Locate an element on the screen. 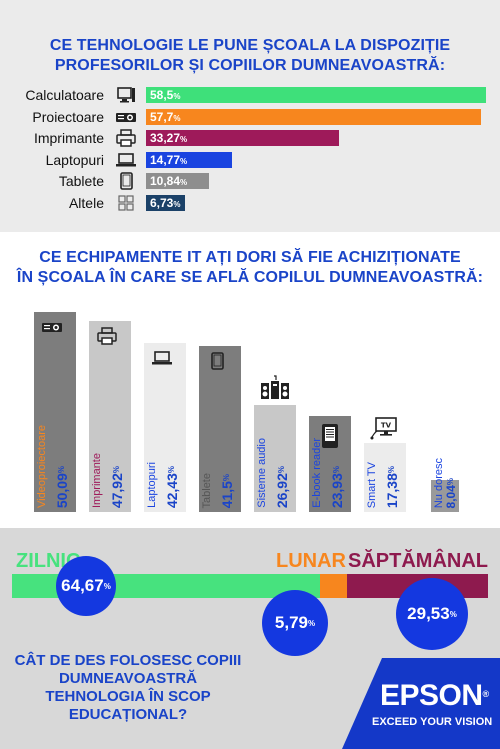 This screenshot has height=749, width=500. category-label: Altele is located at coordinates (86, 202).